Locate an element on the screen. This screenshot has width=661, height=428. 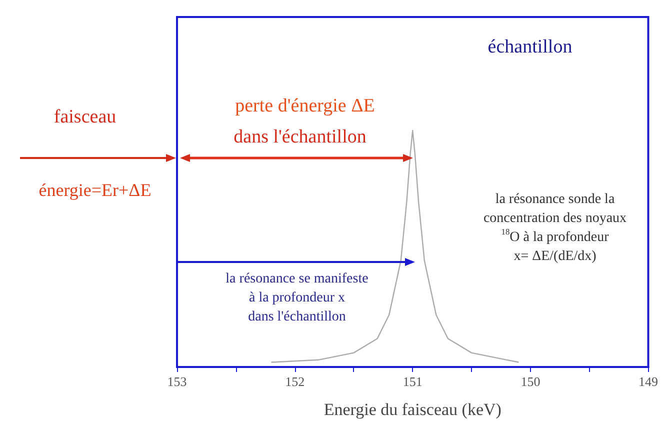
text: faisceau is located at coordinates (85, 117).